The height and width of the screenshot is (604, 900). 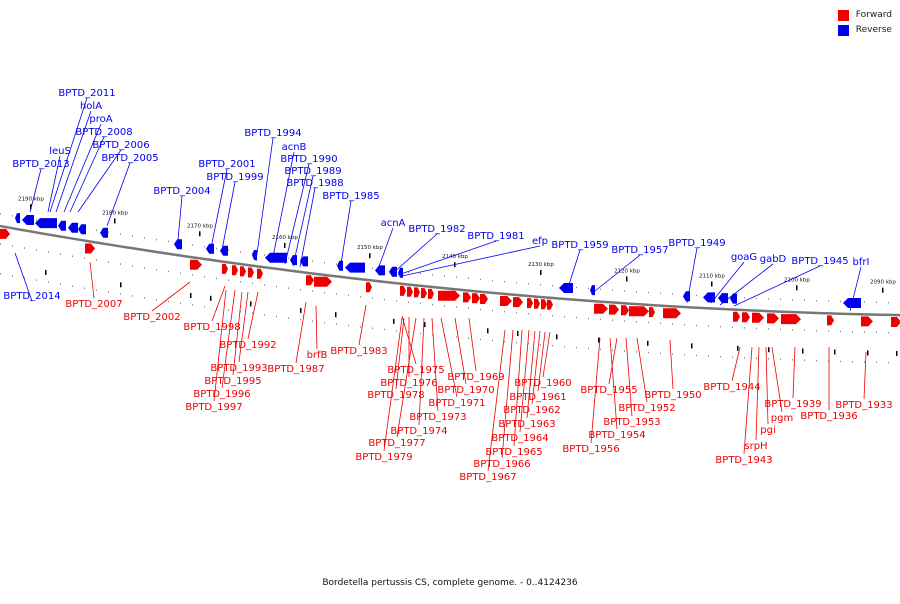 I want to click on gene-label: BPTD_1944, so click(x=731, y=387).